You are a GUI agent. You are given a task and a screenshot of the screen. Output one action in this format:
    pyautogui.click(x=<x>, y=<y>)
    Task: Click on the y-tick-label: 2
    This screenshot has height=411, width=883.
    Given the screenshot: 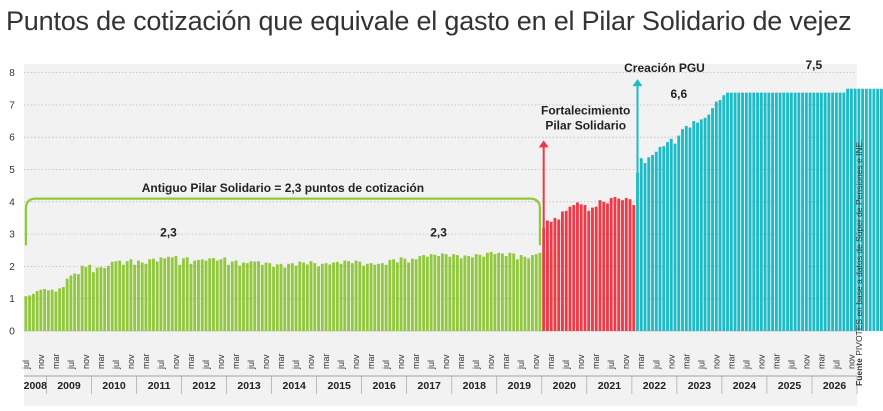 What is the action you would take?
    pyautogui.click(x=12, y=267)
    